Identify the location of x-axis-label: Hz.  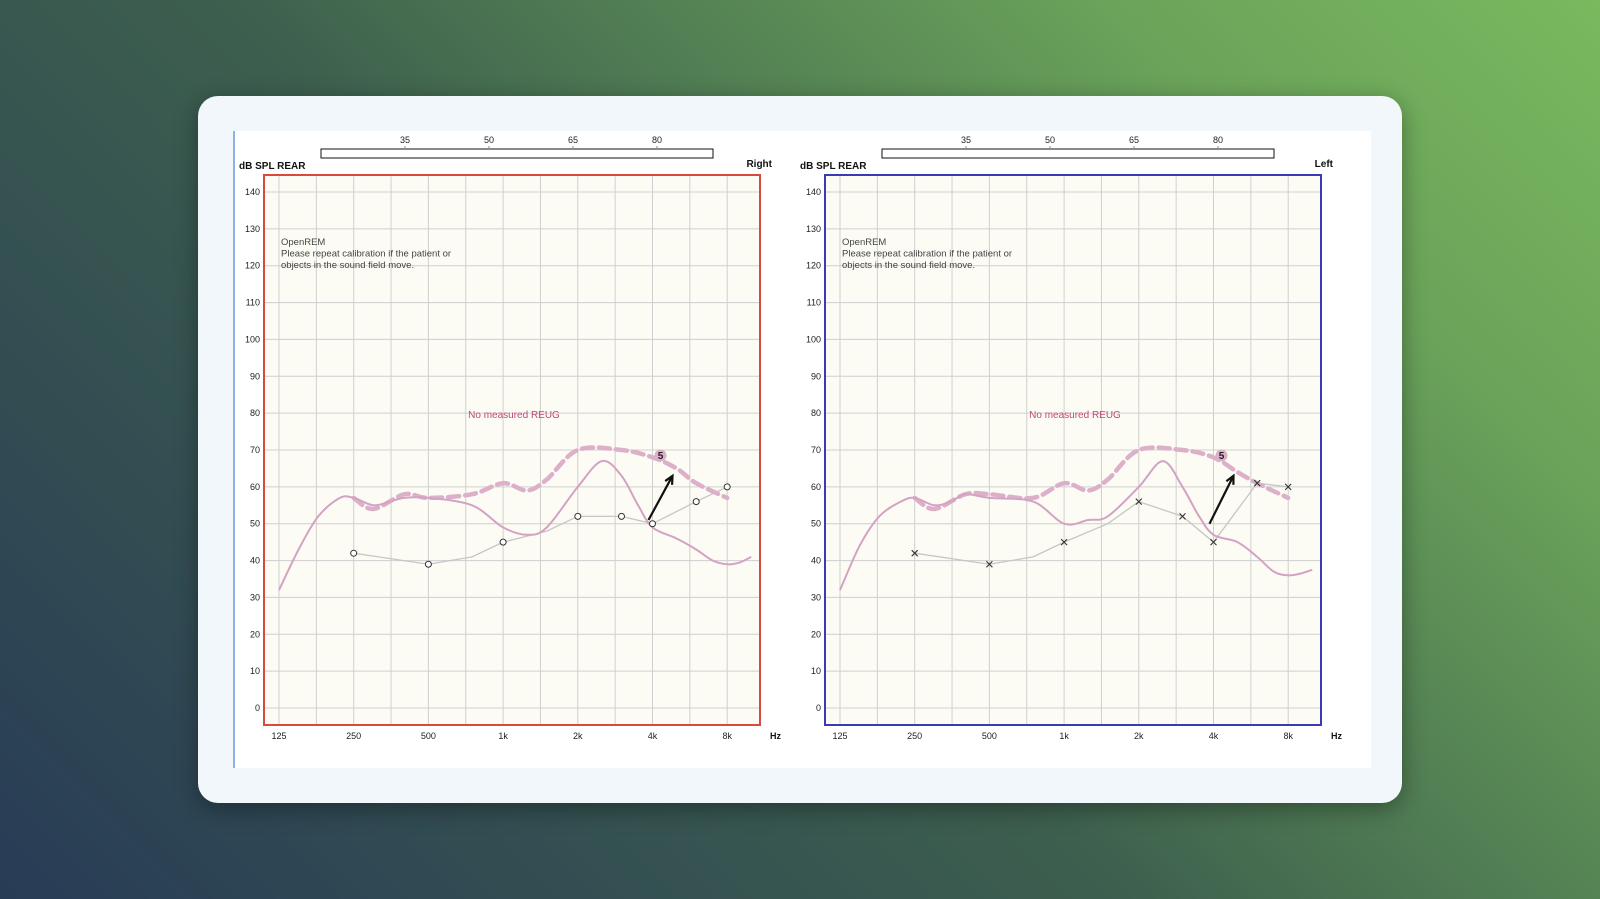
(775, 736).